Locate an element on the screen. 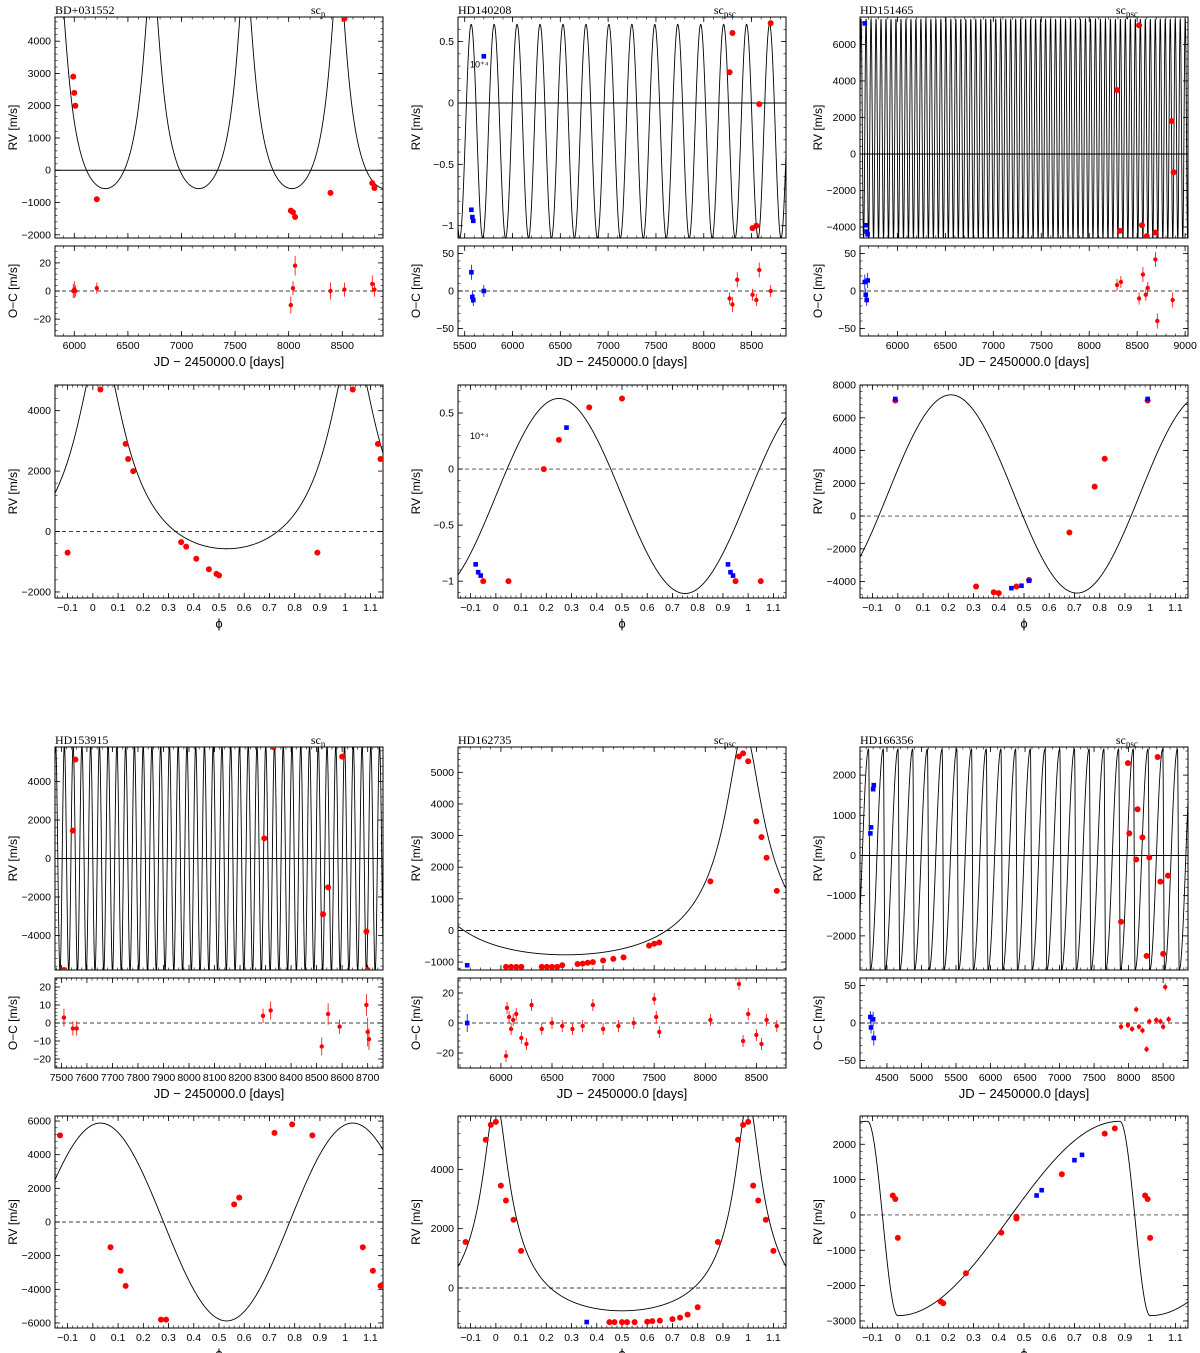 Image resolution: width=1200 pixels, height=1353 pixels. x-tick-label: 8200 is located at coordinates (240, 1078).